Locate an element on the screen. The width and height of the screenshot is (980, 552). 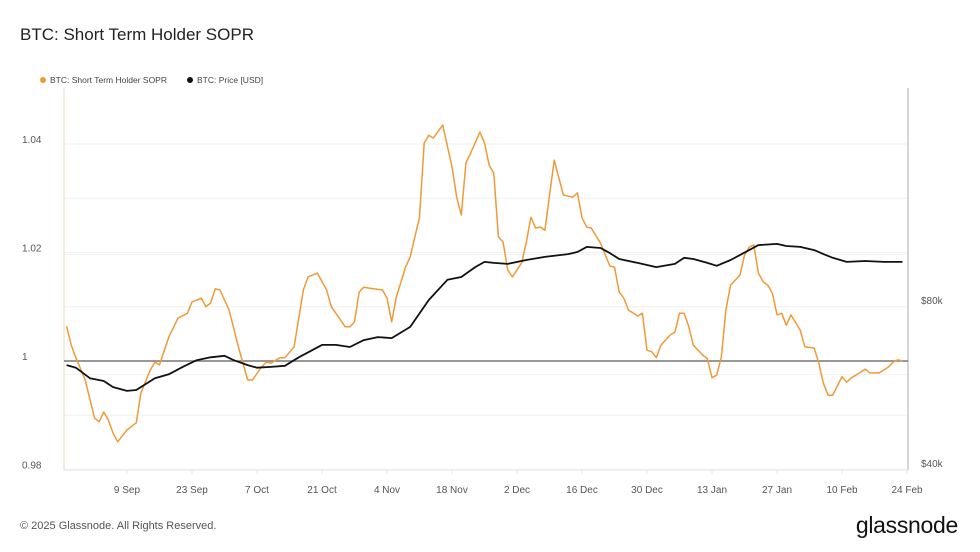
legend-item-price: BTC: Price [USD] is located at coordinates (225, 80).